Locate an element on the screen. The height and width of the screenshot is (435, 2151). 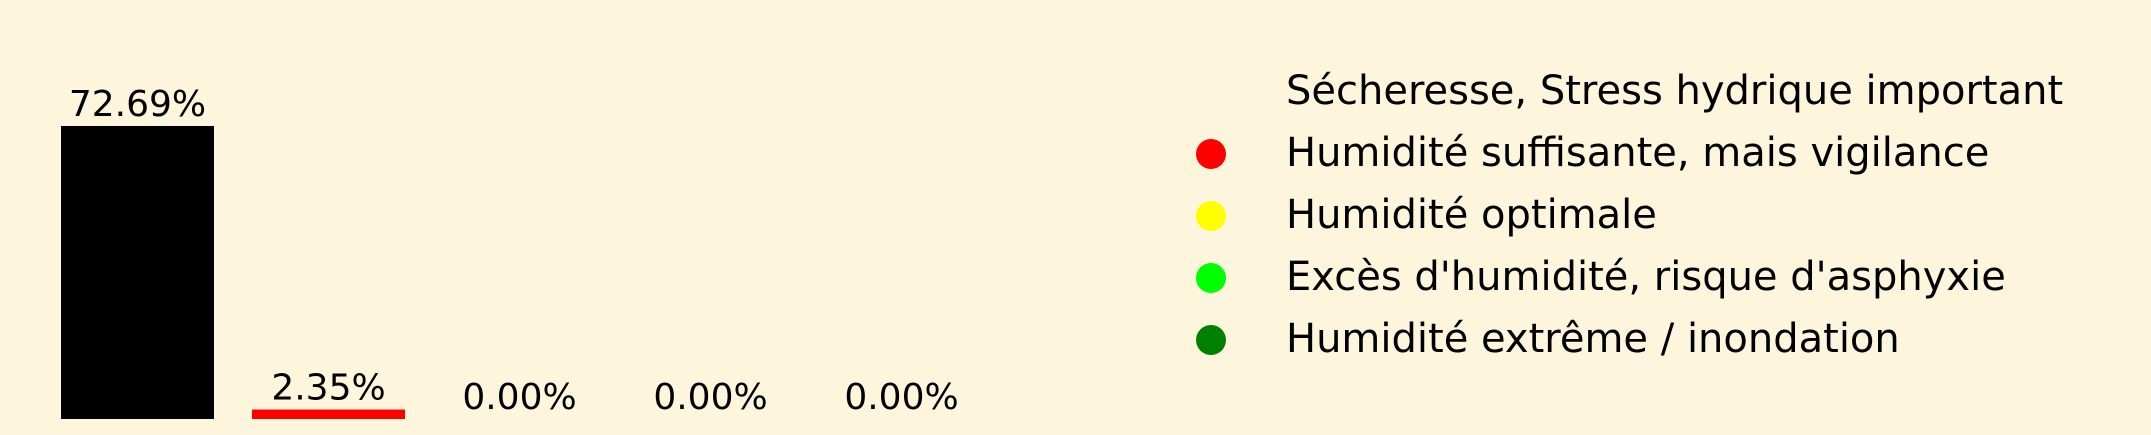
legend-item-1: Sécheresse, Stress hydrique important is located at coordinates (1674, 91).